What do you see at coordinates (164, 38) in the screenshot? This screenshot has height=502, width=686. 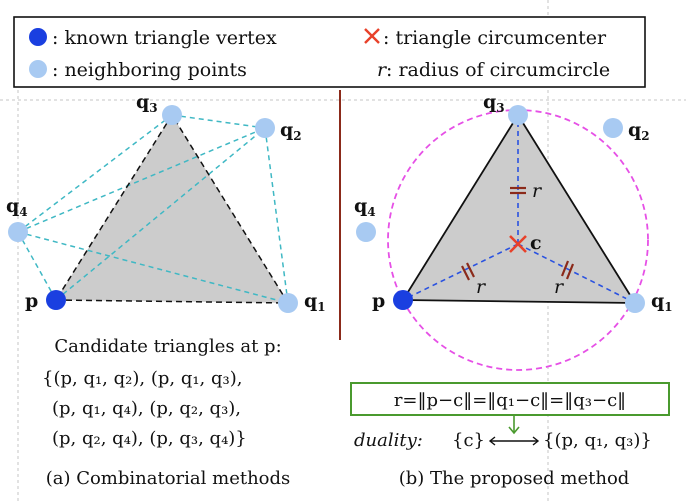 I see `legend-known-vertex: : known triangle vertex` at bounding box center [164, 38].